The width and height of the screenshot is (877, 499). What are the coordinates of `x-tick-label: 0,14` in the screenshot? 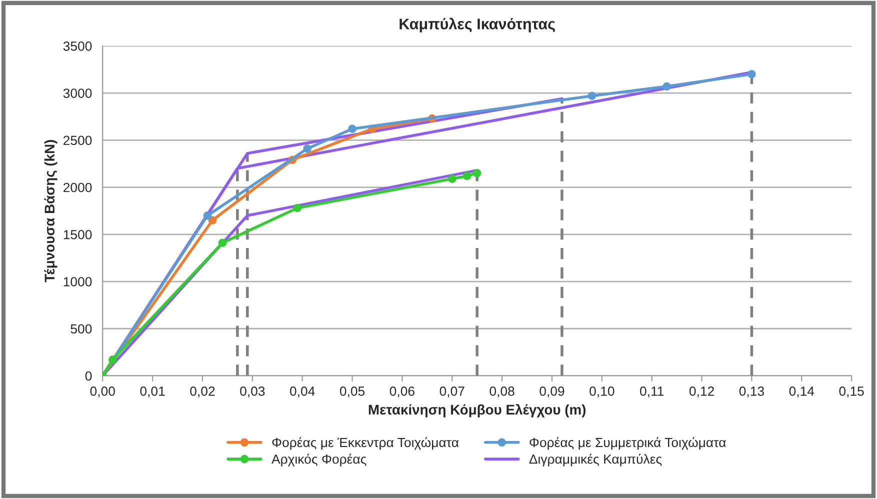 It's located at (801, 392).